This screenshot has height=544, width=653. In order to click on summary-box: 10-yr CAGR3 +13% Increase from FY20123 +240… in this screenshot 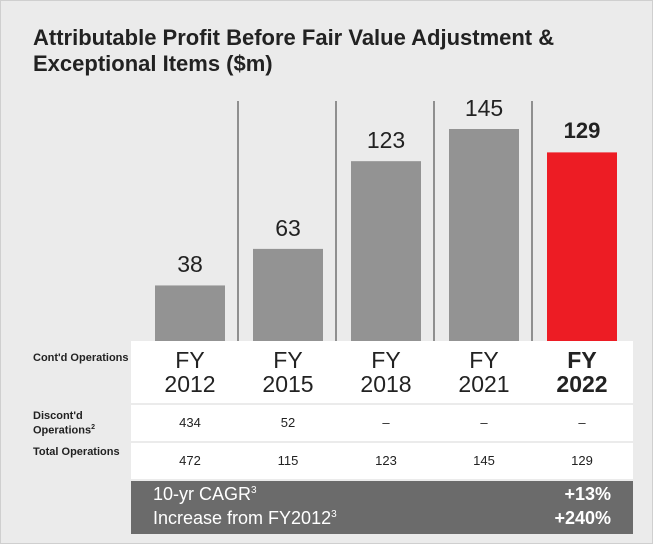, I will do `click(382, 507)`.